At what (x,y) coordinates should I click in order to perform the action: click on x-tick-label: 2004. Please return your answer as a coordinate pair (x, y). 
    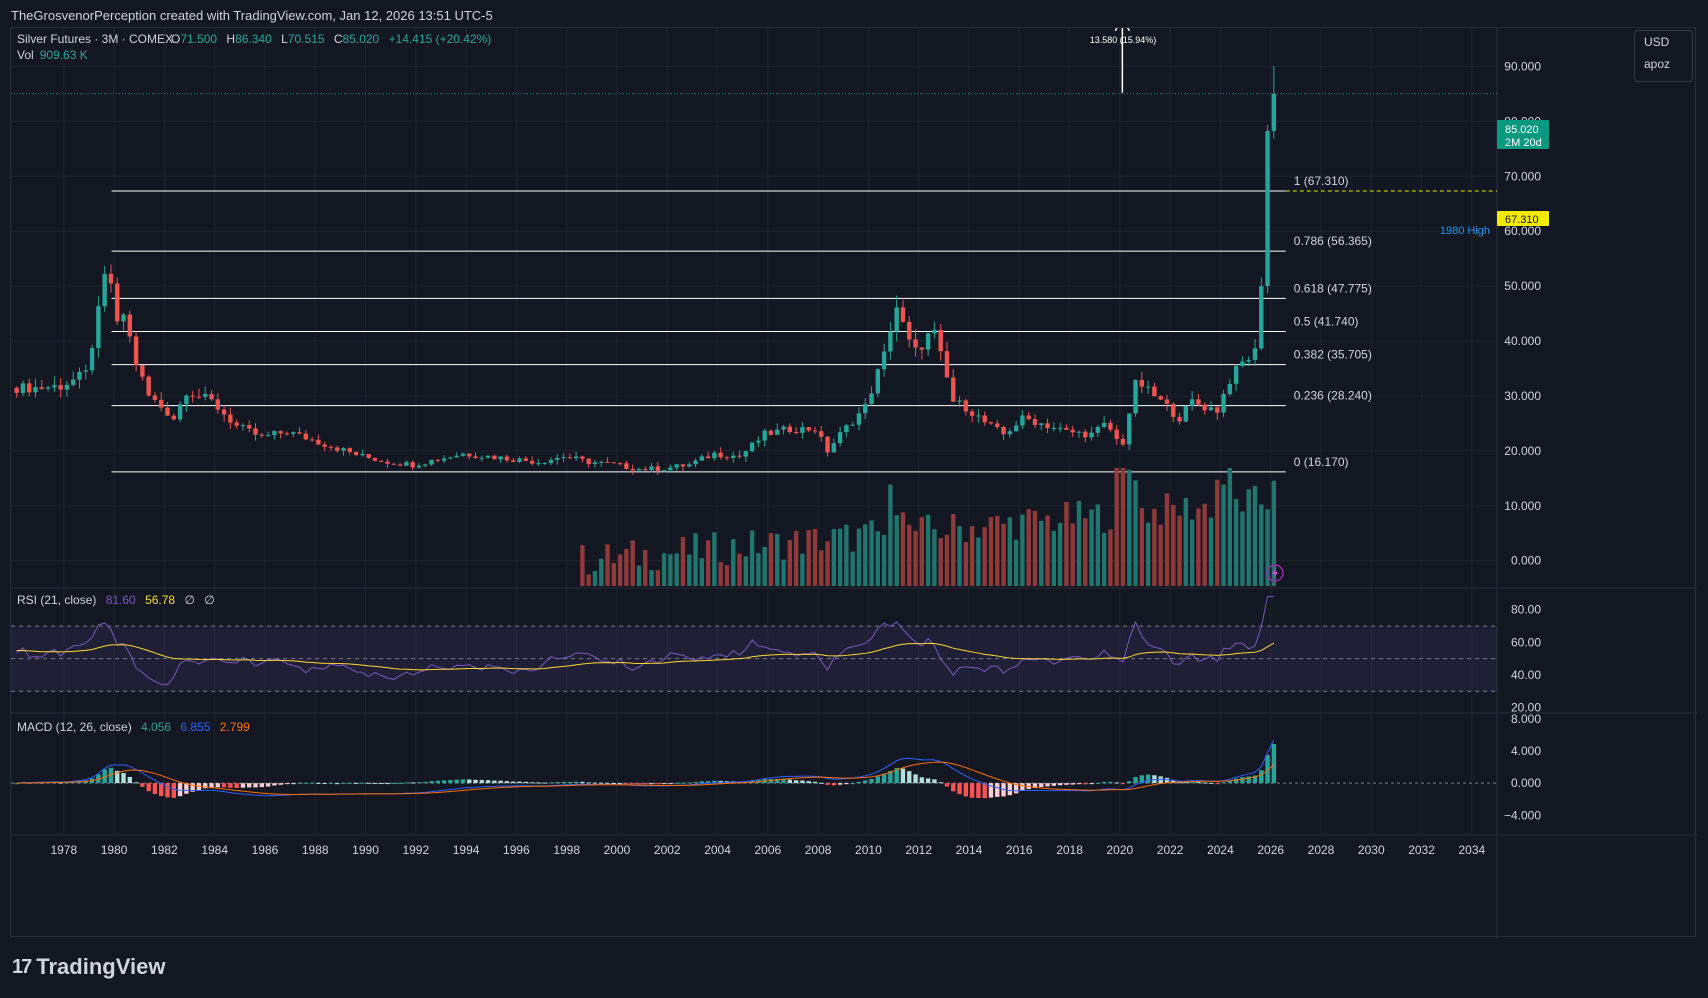
    Looking at the image, I should click on (717, 850).